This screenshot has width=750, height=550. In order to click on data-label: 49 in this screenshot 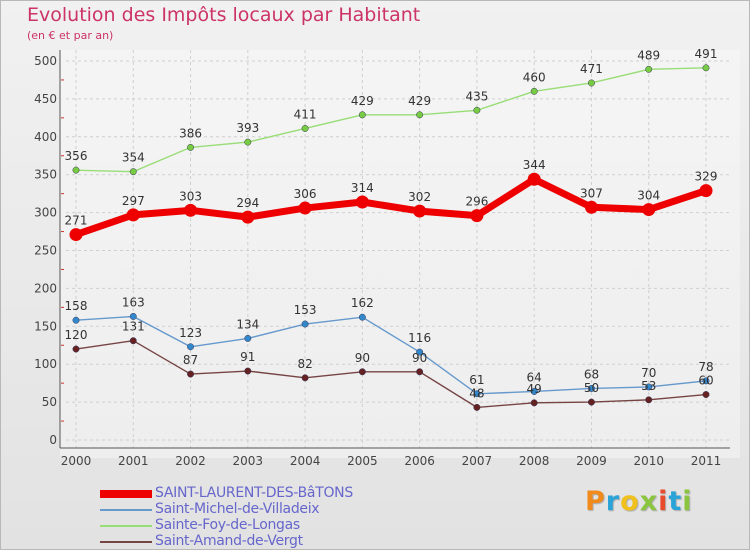, I will do `click(534, 389)`.